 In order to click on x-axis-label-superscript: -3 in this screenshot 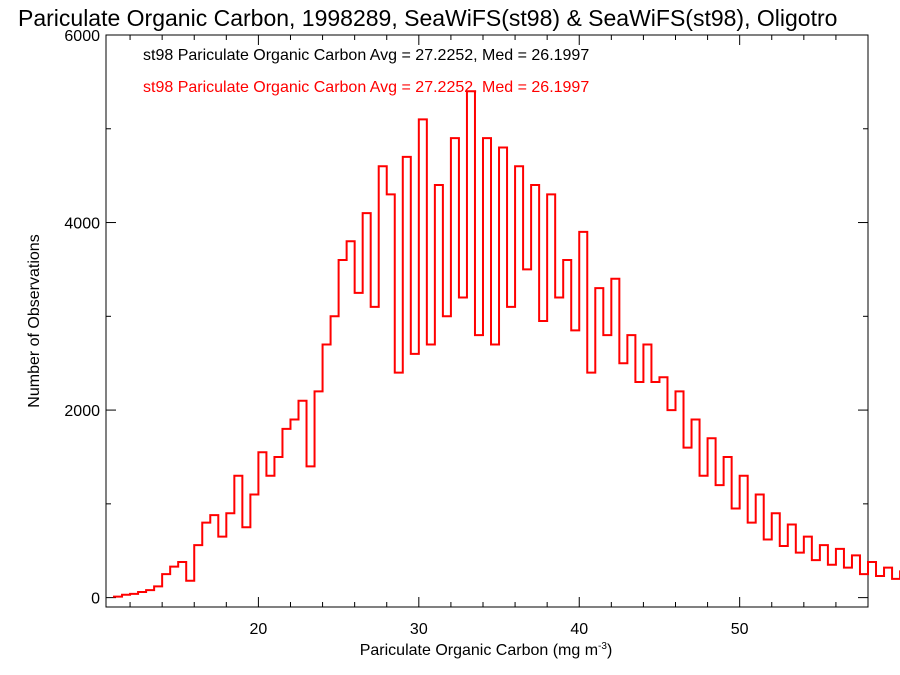, I will do `click(602, 646)`.